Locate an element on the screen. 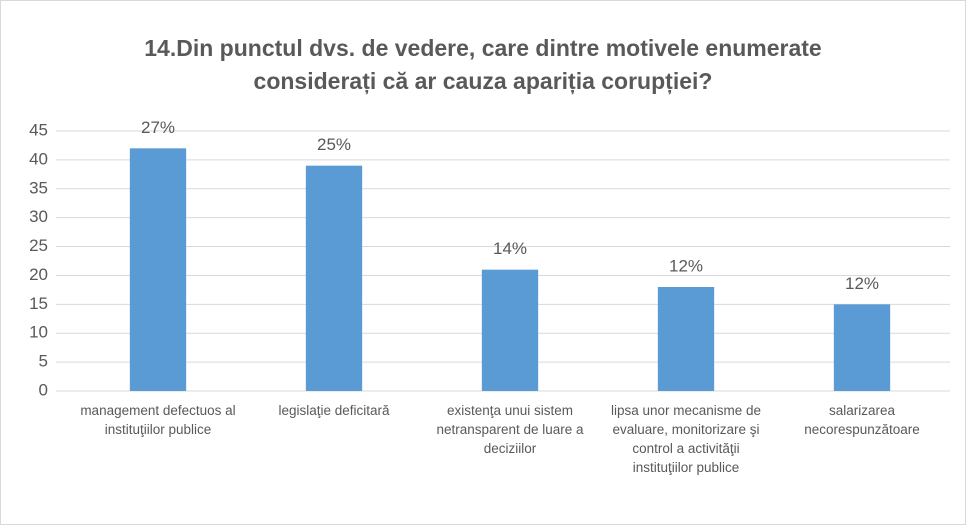 Image resolution: width=966 pixels, height=525 pixels. y-tick-label: 10 is located at coordinates (38, 332).